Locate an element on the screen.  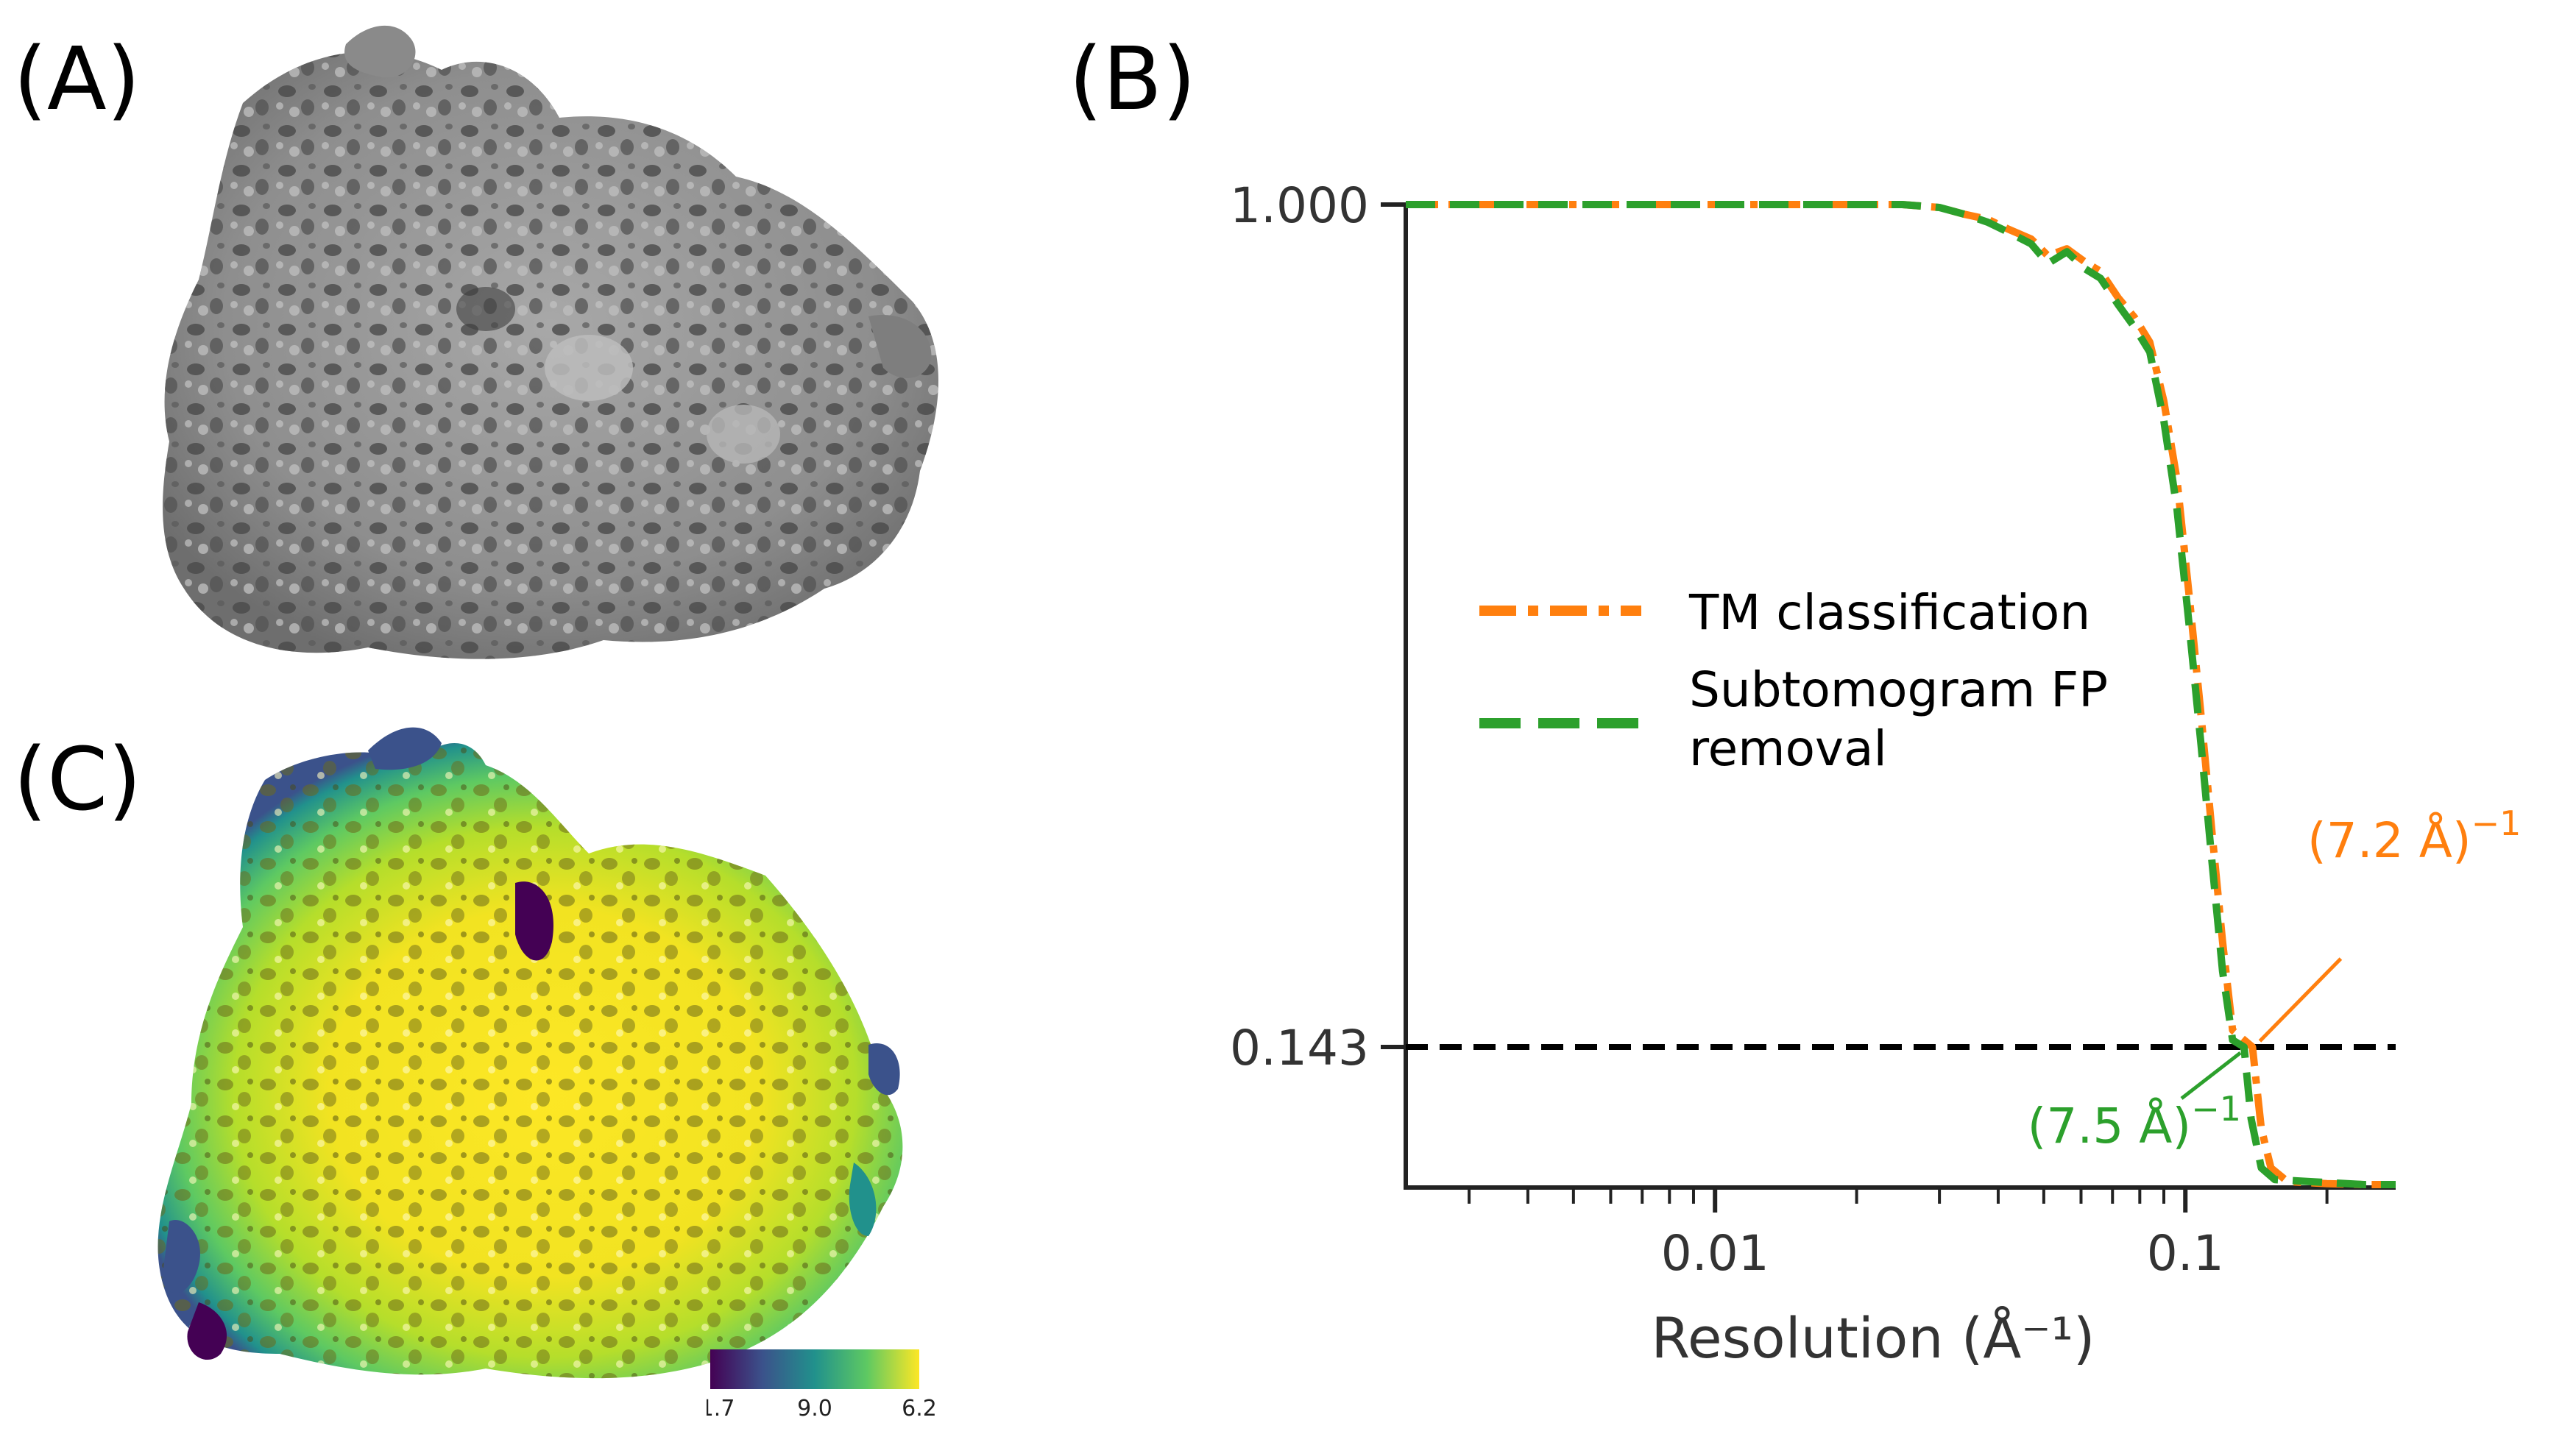
y-tick-label: 0.143 is located at coordinates (1299, 1048).